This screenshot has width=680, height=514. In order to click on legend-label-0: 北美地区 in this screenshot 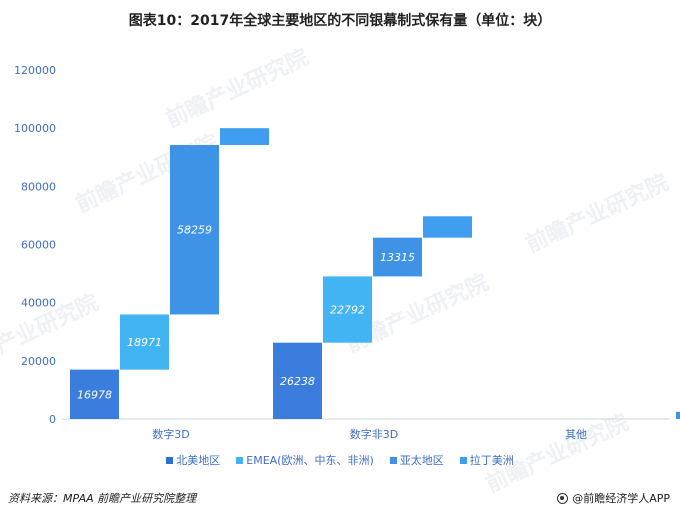, I will do `click(198, 460)`.